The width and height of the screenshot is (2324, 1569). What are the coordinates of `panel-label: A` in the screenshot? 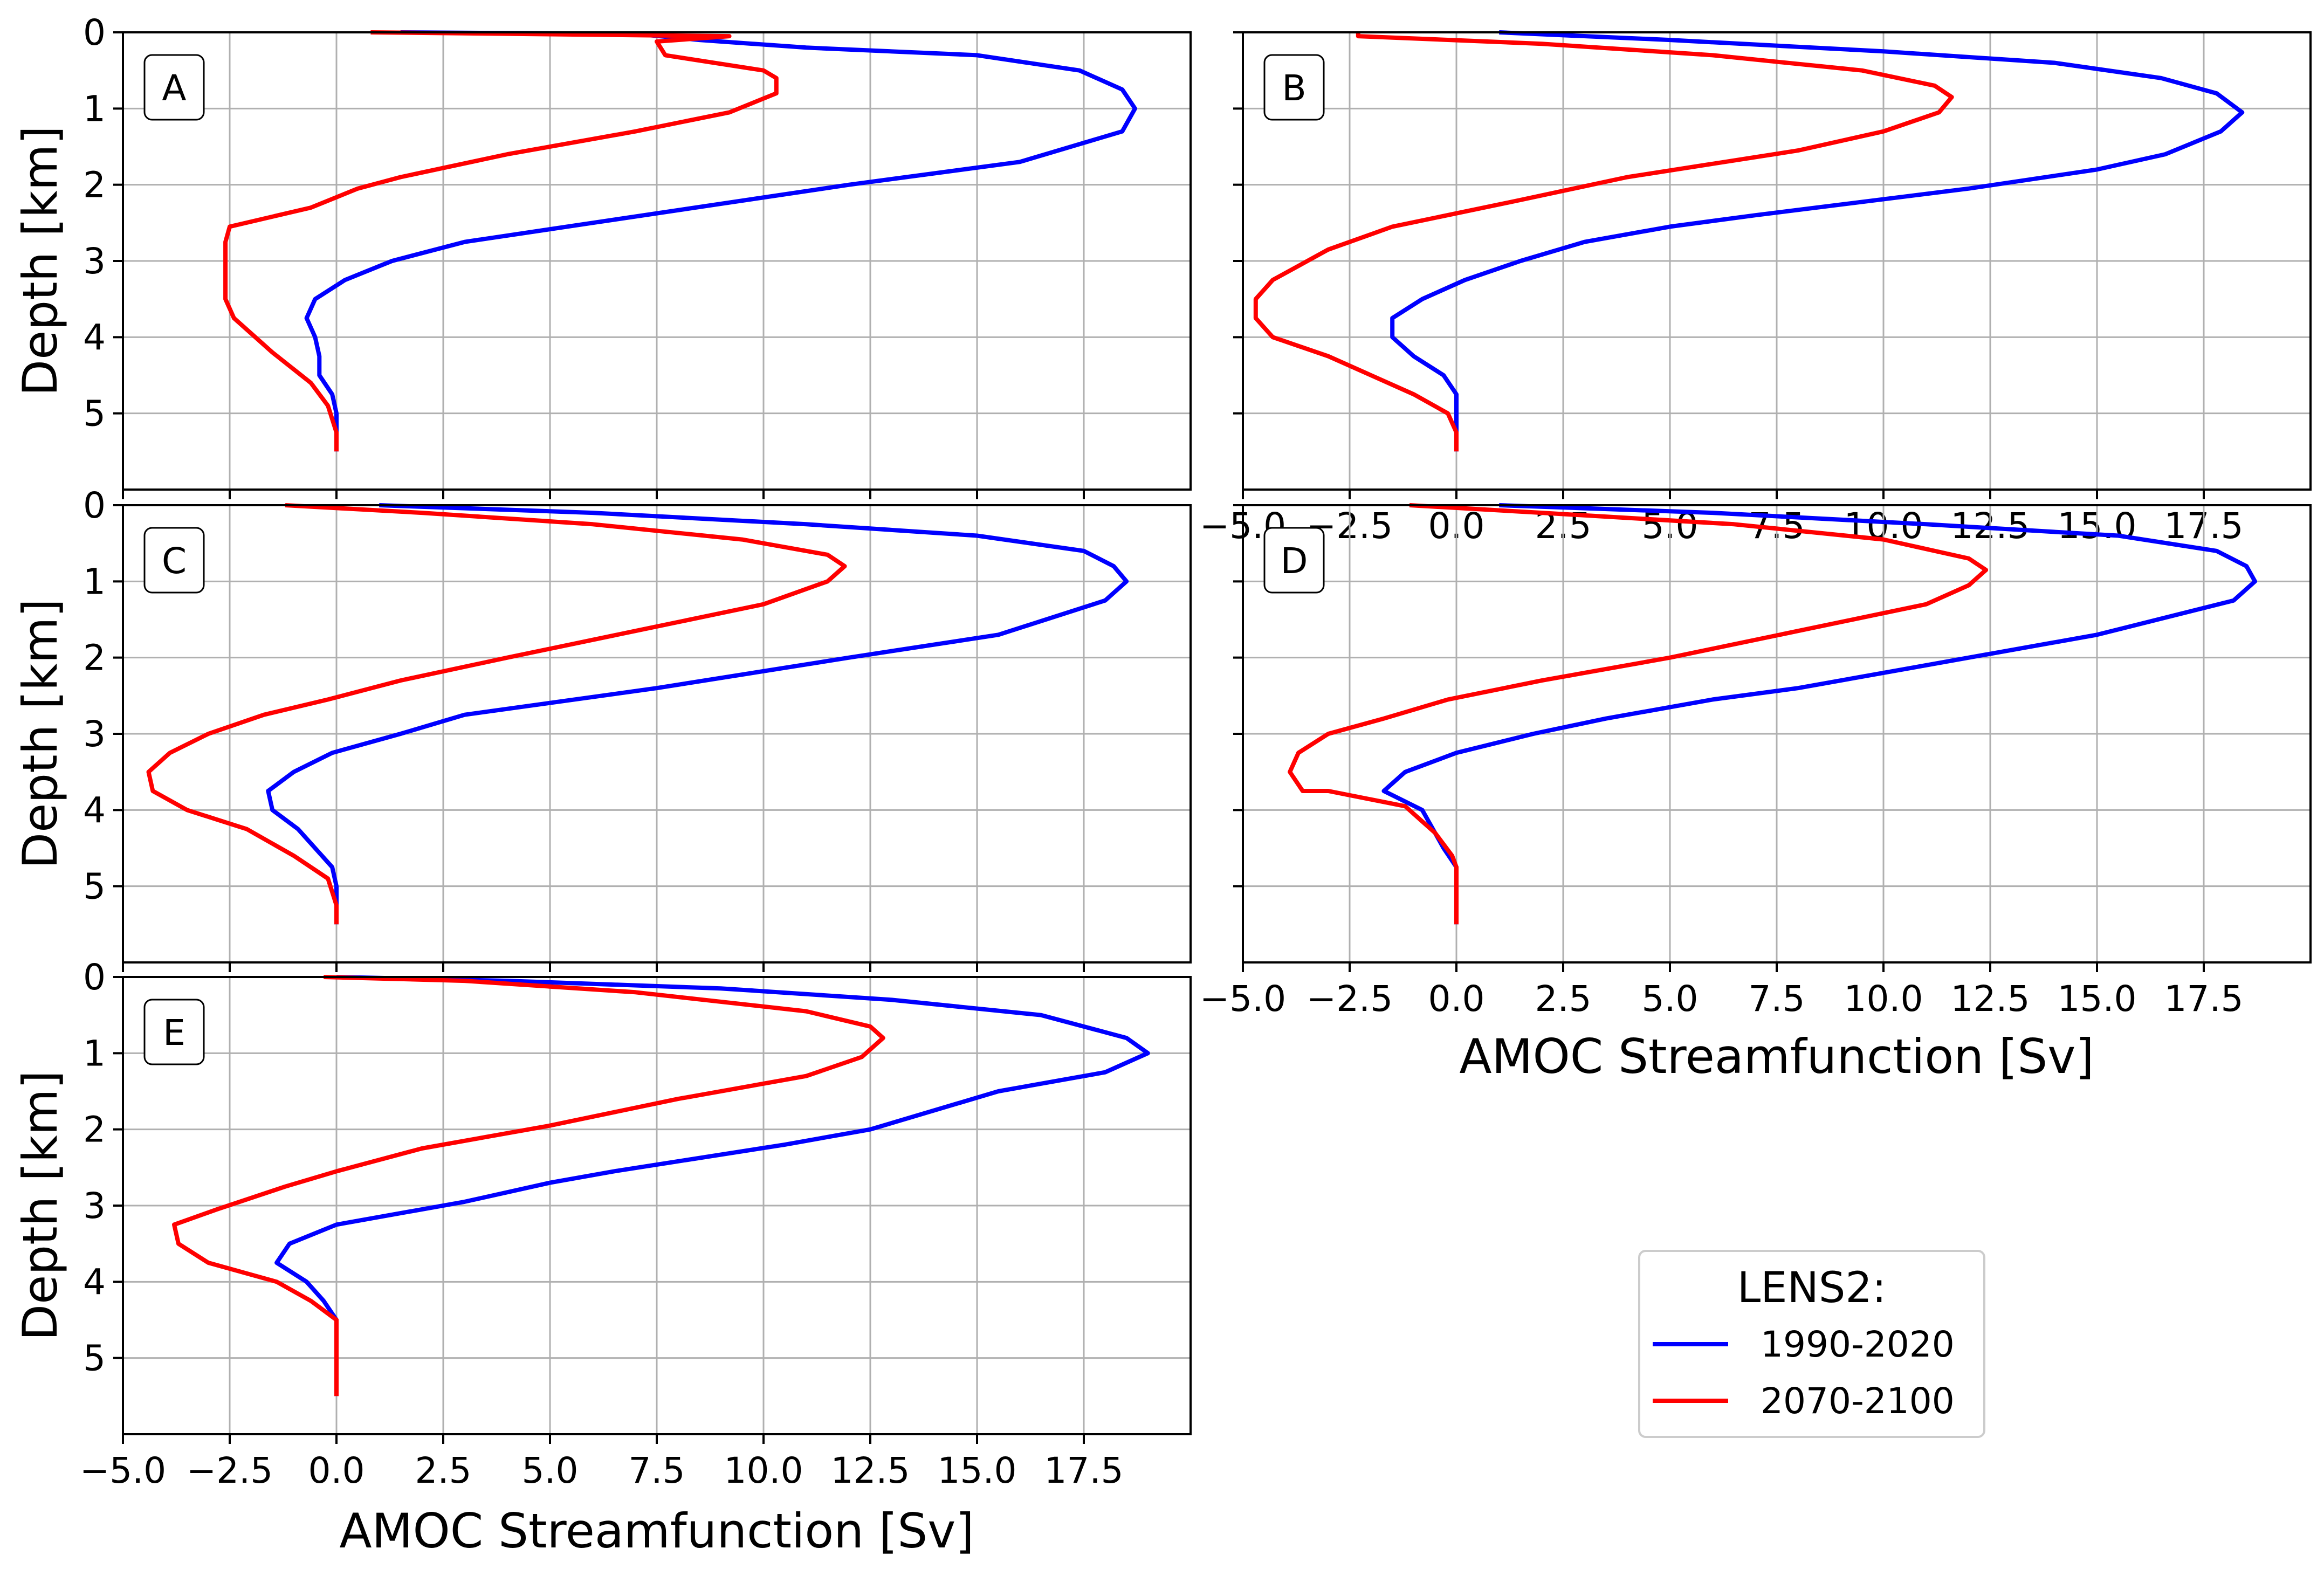 It's located at (174, 88).